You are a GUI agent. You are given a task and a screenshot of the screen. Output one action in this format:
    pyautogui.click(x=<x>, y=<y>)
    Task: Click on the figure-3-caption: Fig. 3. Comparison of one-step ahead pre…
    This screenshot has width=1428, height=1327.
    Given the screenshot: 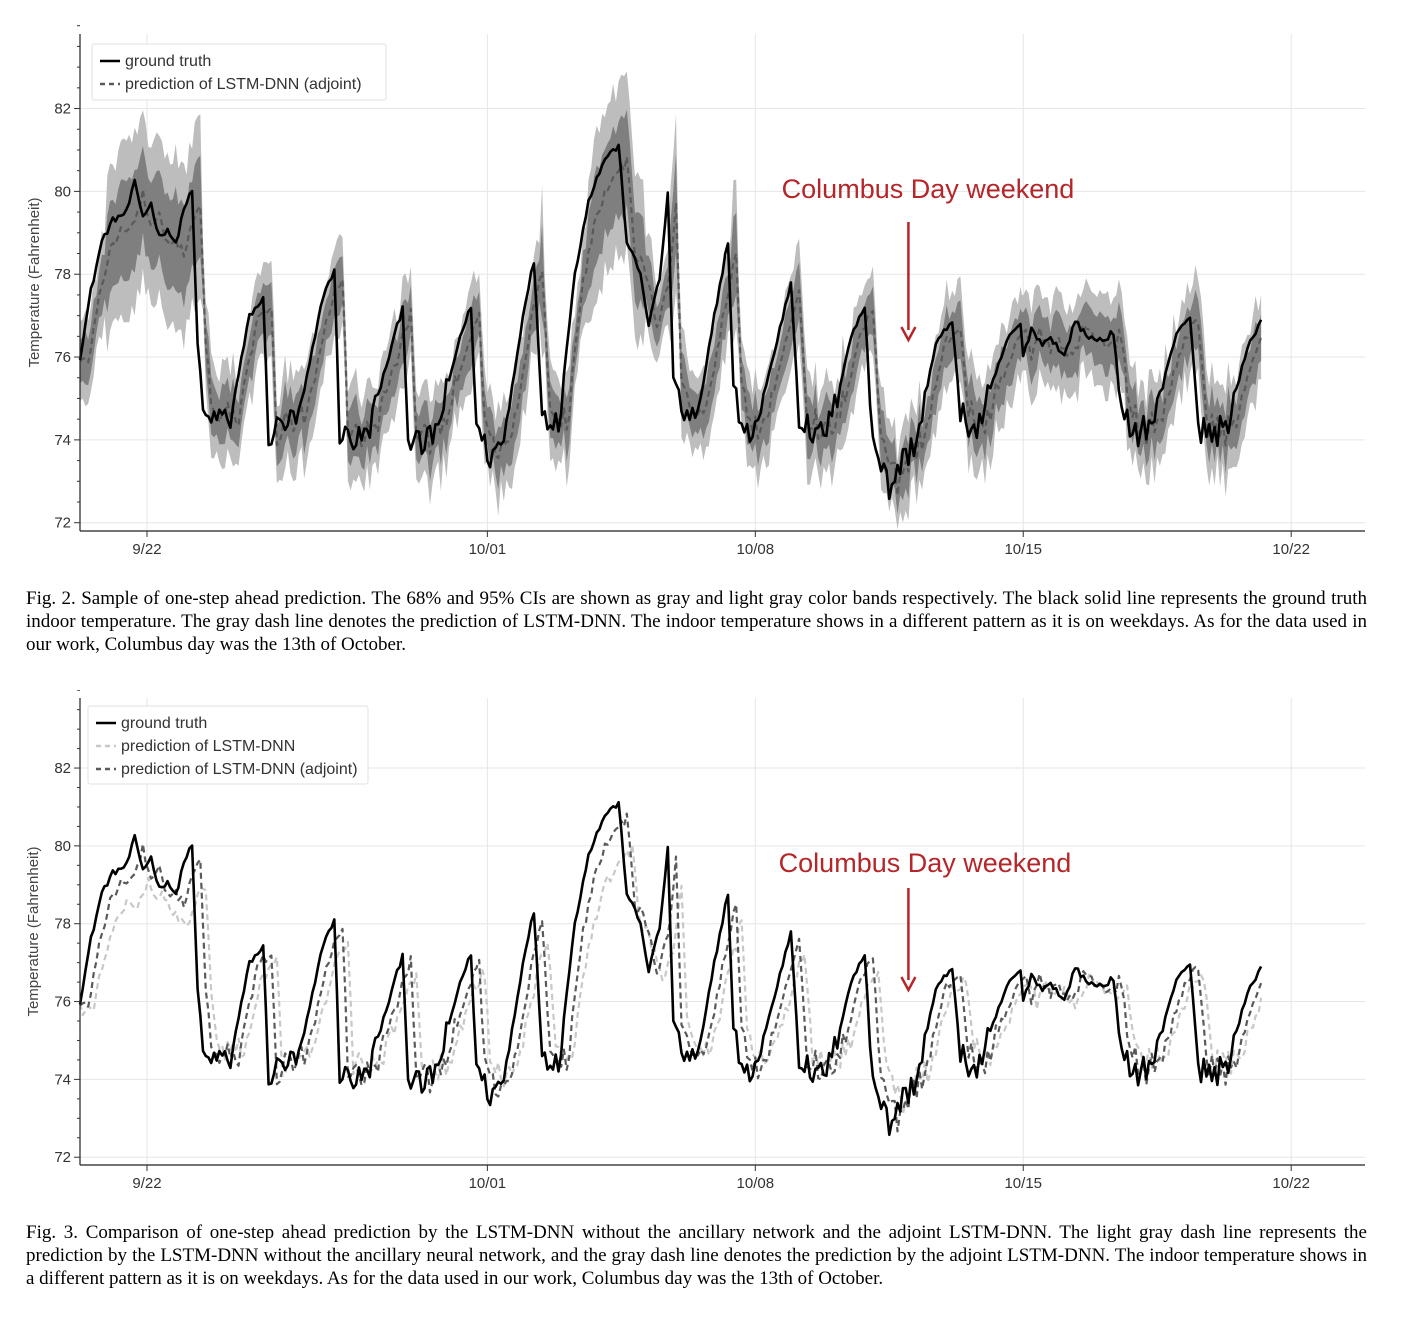 What is the action you would take?
    pyautogui.click(x=696, y=1255)
    